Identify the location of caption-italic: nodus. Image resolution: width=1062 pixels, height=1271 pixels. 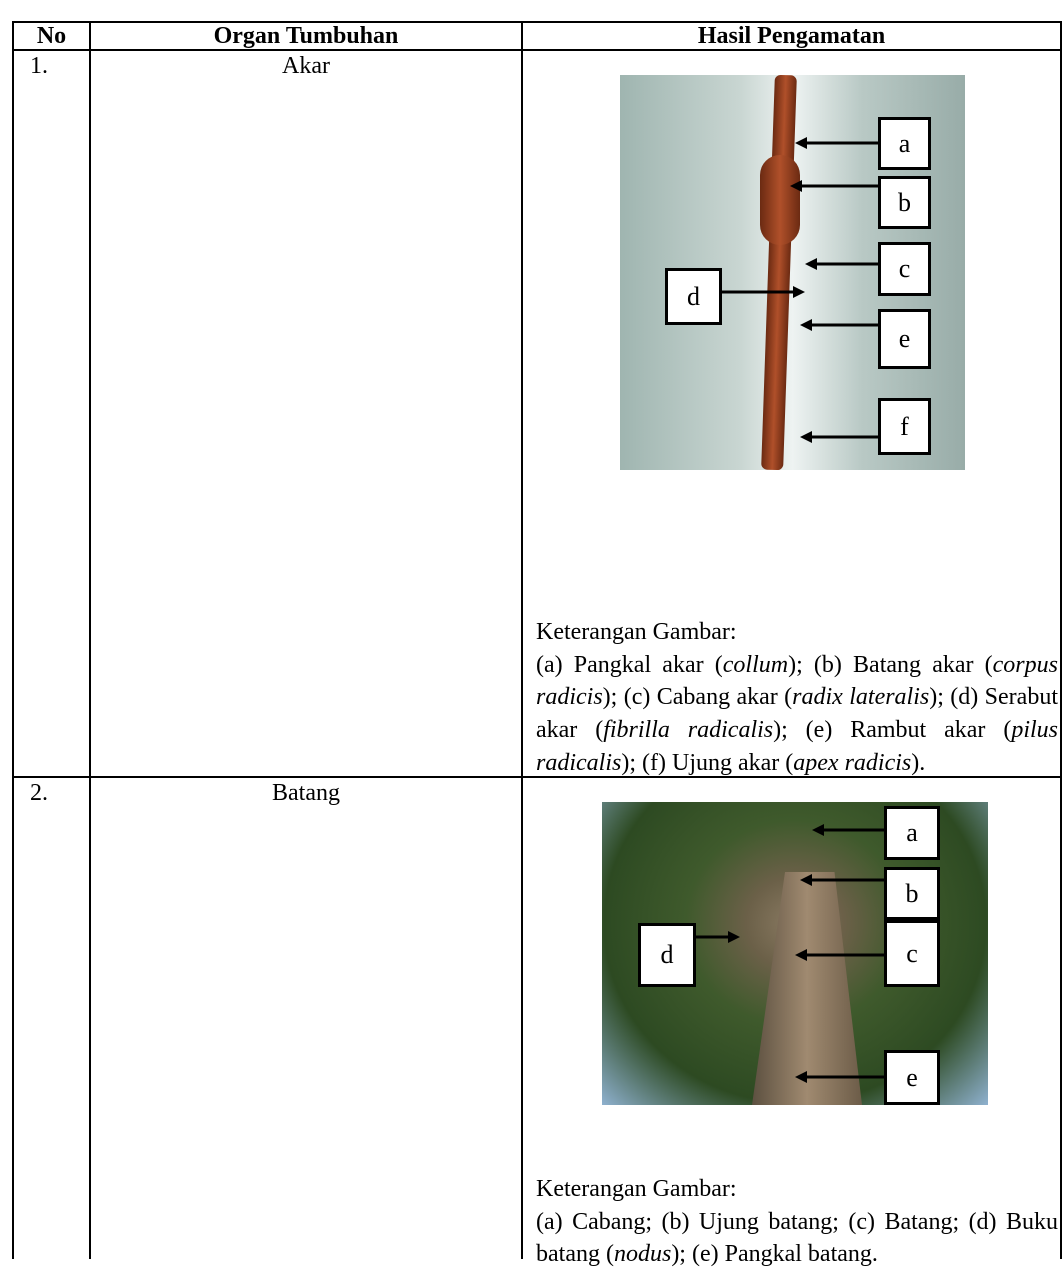
(642, 1254).